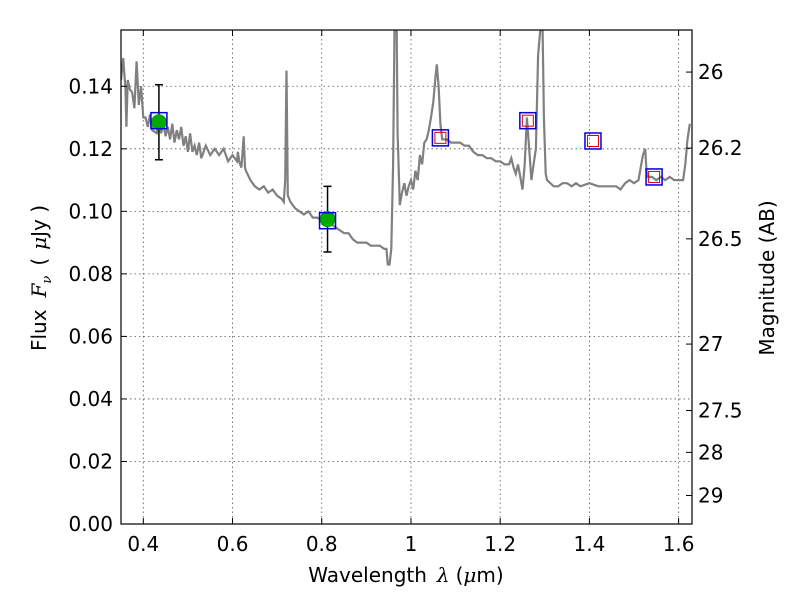 This screenshot has height=600, width=800. Describe the element at coordinates (710, 344) in the screenshot. I see `mag-tick-label: 27` at that location.